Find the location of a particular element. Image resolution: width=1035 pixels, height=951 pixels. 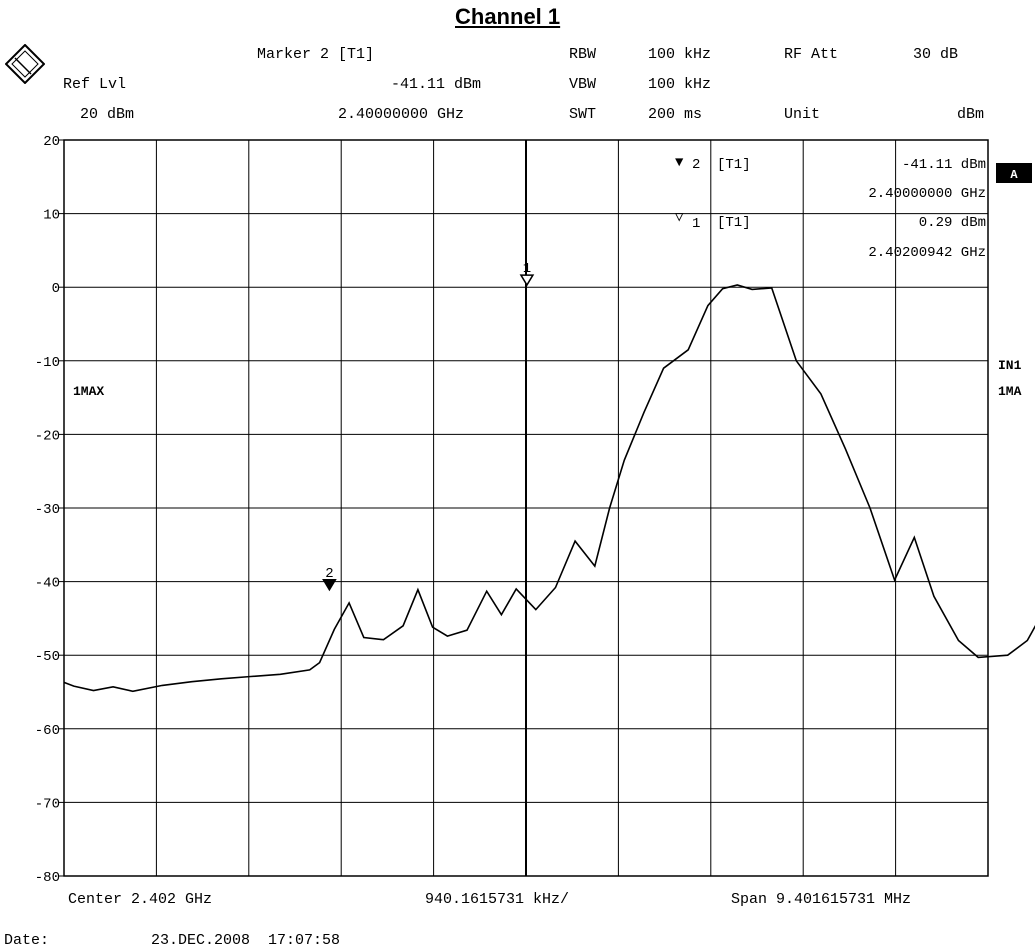

chart-title: Channel 1 is located at coordinates (508, 16).